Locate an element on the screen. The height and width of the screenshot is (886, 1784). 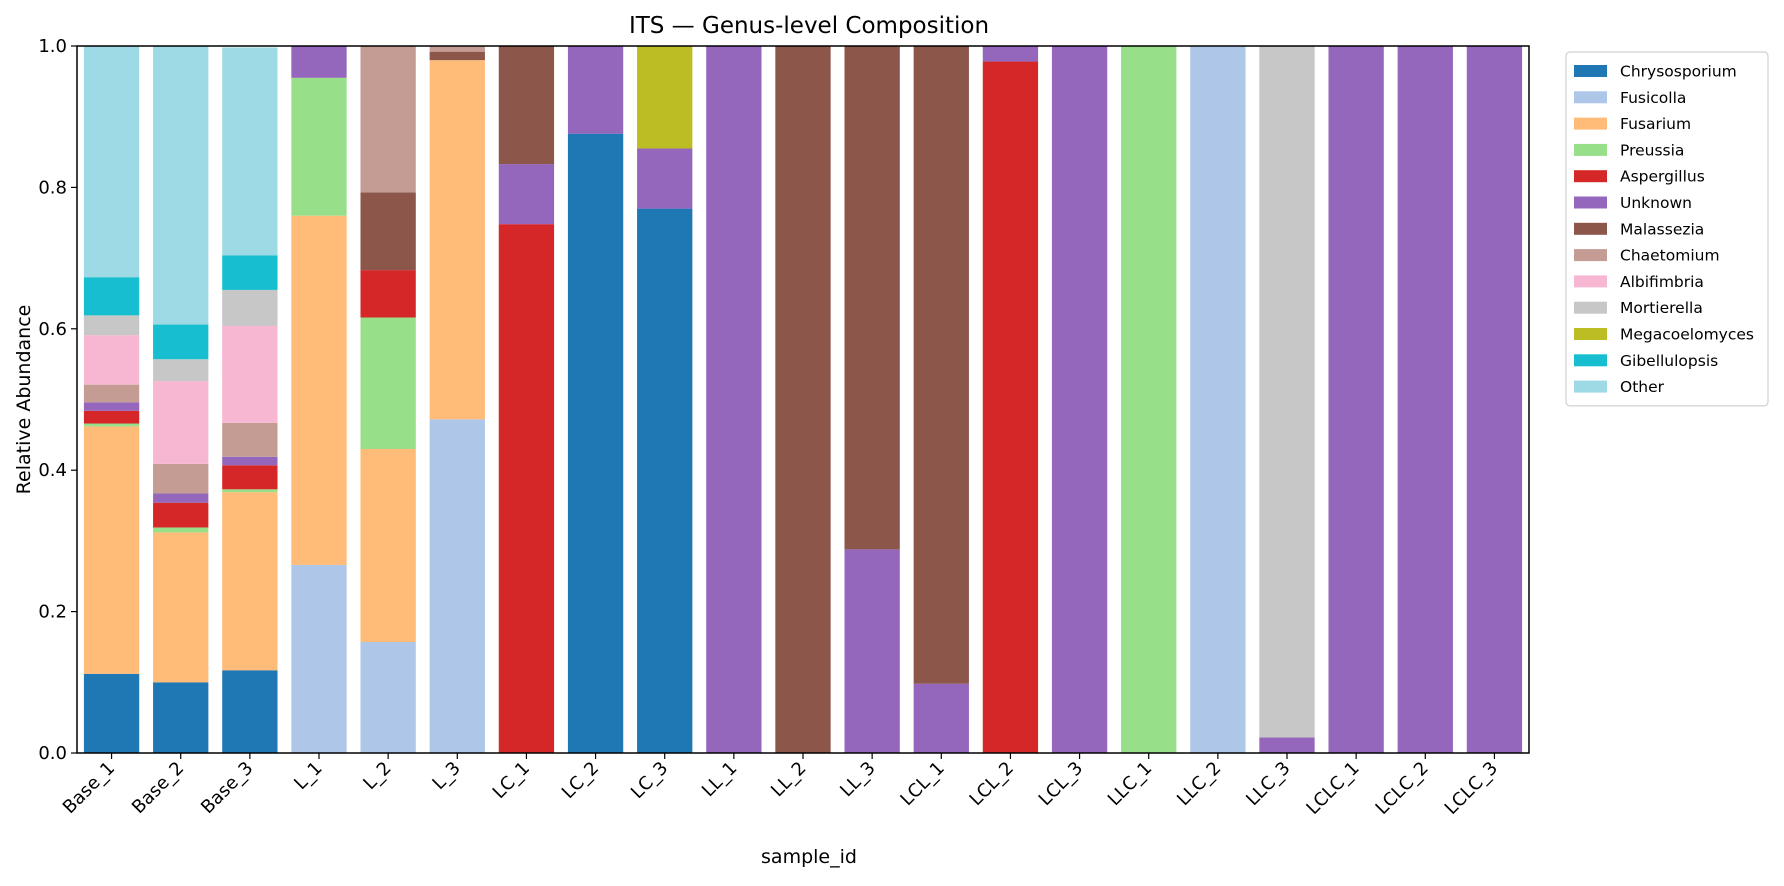
legend-label: Malassezia is located at coordinates (1662, 229).